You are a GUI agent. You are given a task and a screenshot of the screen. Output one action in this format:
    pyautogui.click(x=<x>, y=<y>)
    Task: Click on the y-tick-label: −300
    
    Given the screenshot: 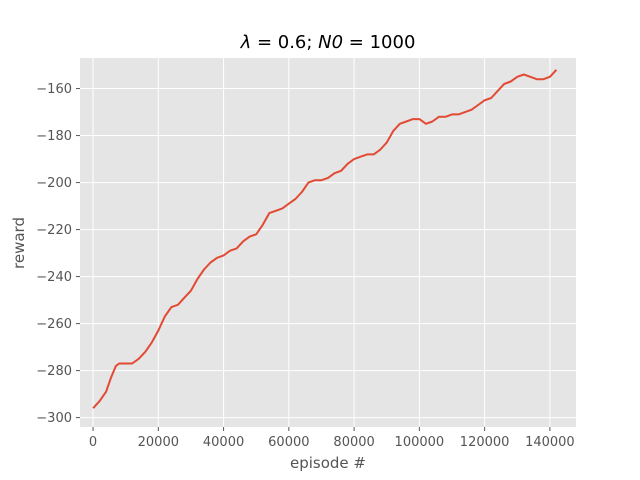 What is the action you would take?
    pyautogui.click(x=54, y=418)
    